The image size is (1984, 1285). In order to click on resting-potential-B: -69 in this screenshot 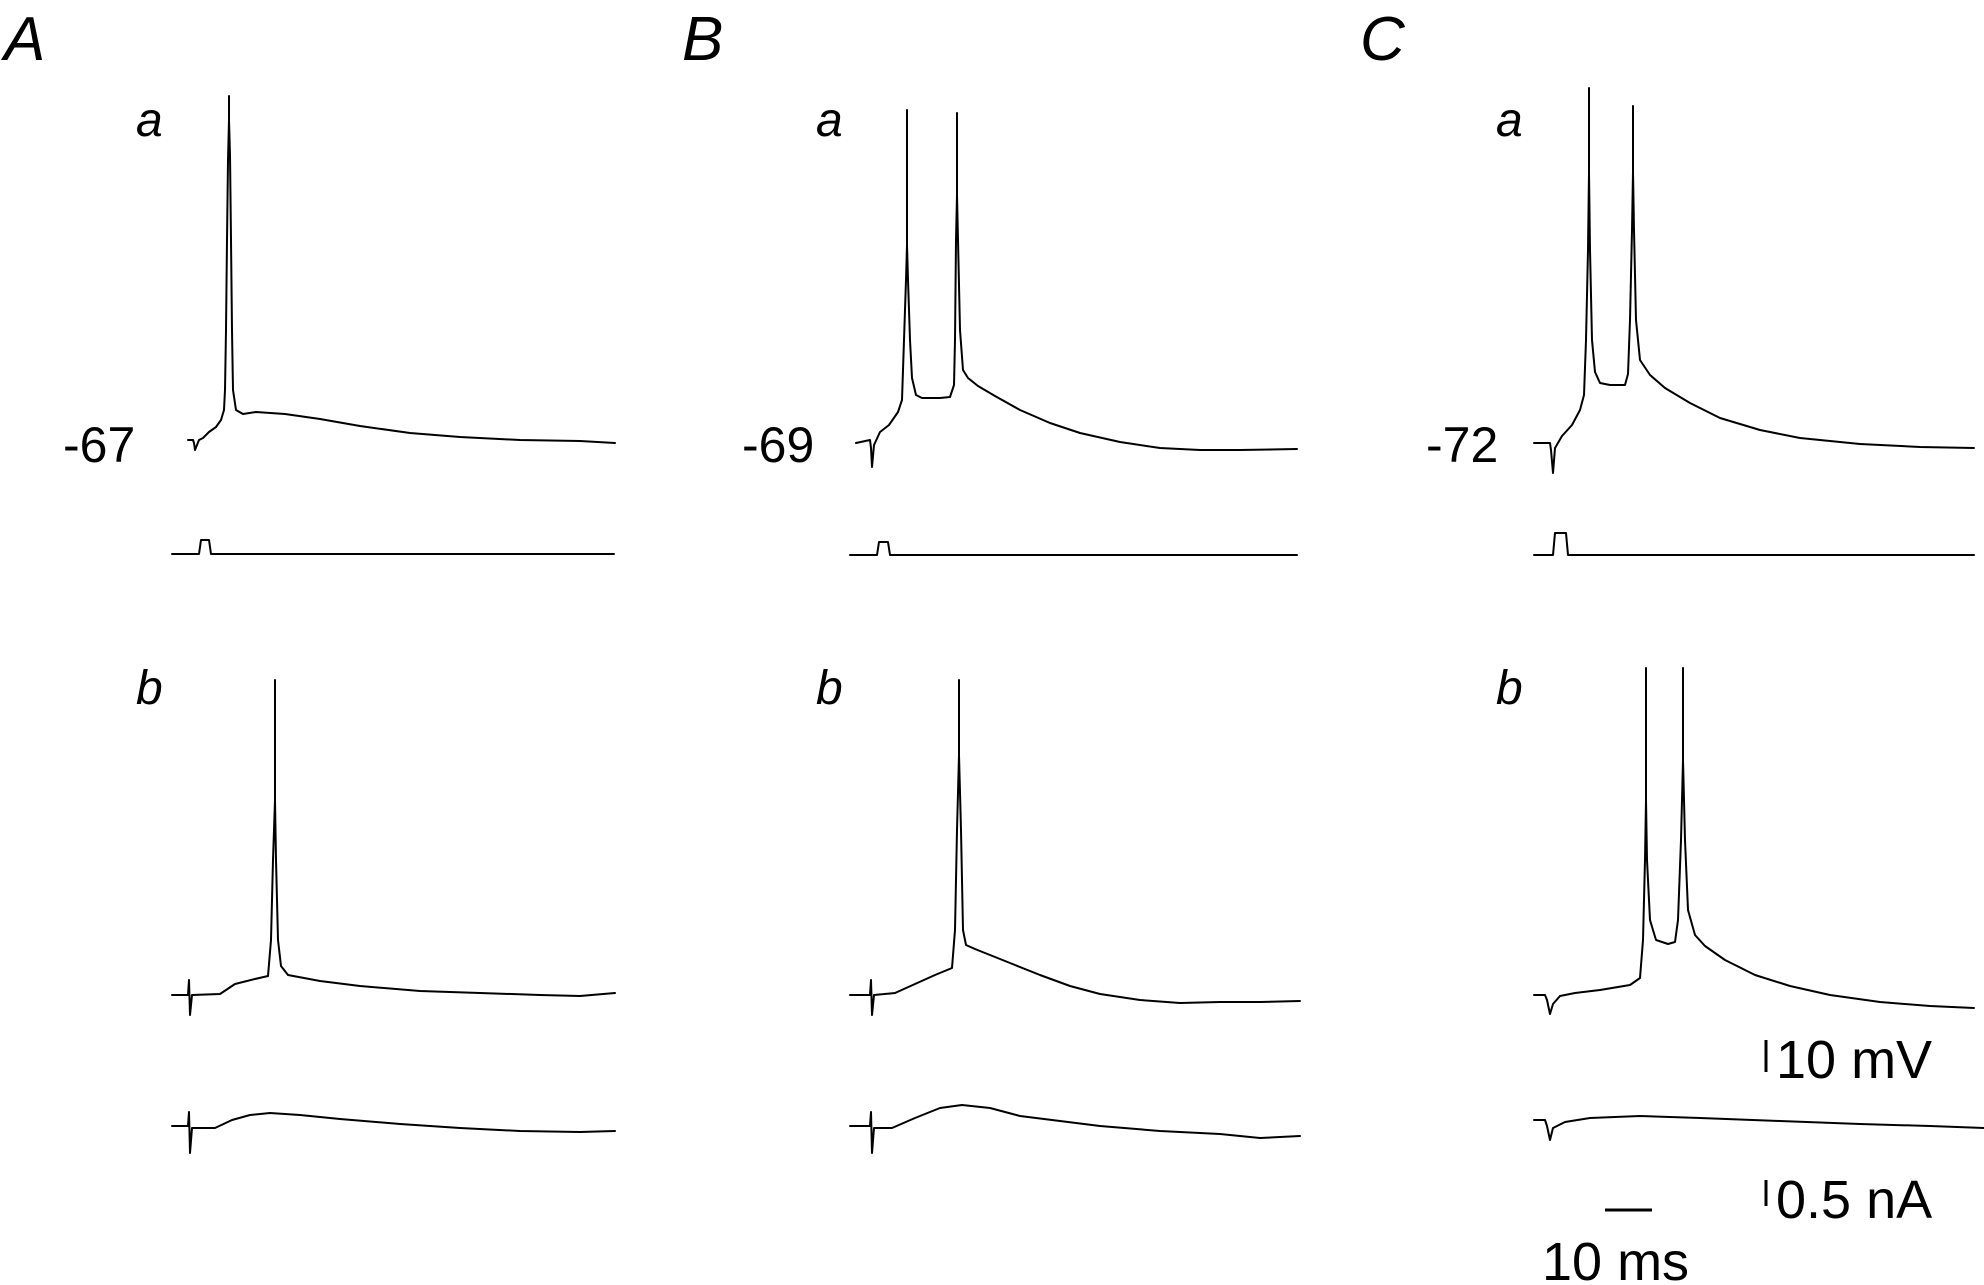, I will do `click(778, 445)`.